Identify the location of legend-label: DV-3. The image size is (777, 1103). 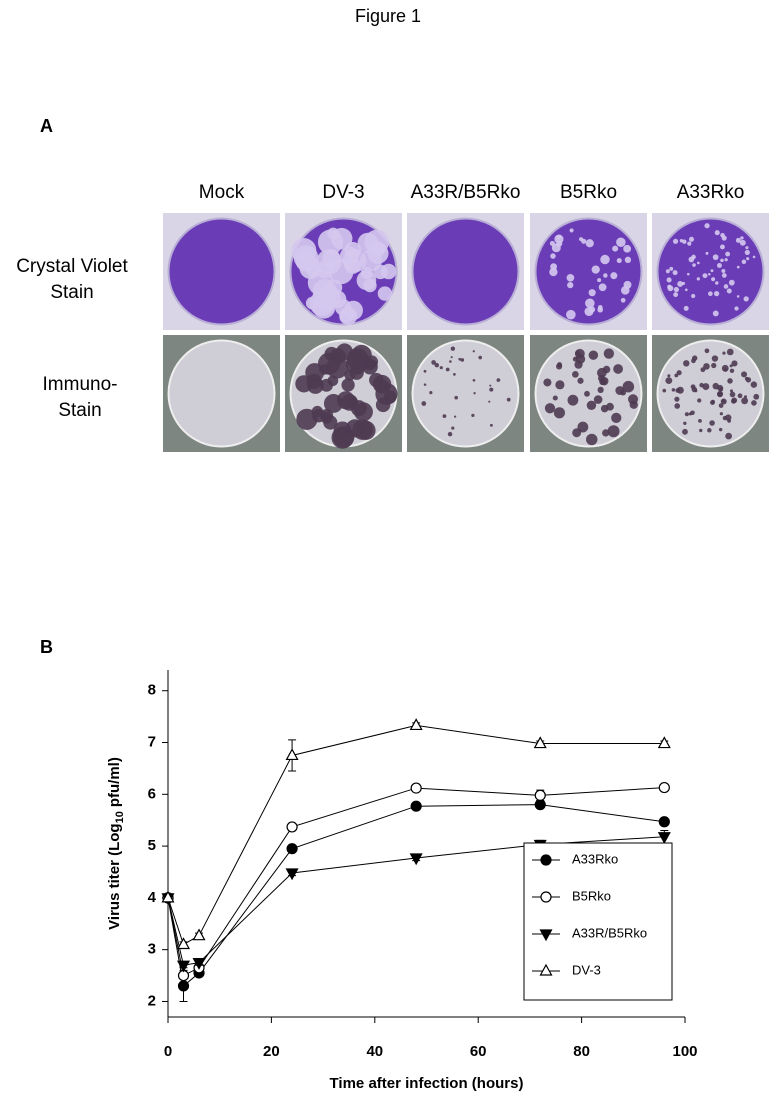
(586, 969).